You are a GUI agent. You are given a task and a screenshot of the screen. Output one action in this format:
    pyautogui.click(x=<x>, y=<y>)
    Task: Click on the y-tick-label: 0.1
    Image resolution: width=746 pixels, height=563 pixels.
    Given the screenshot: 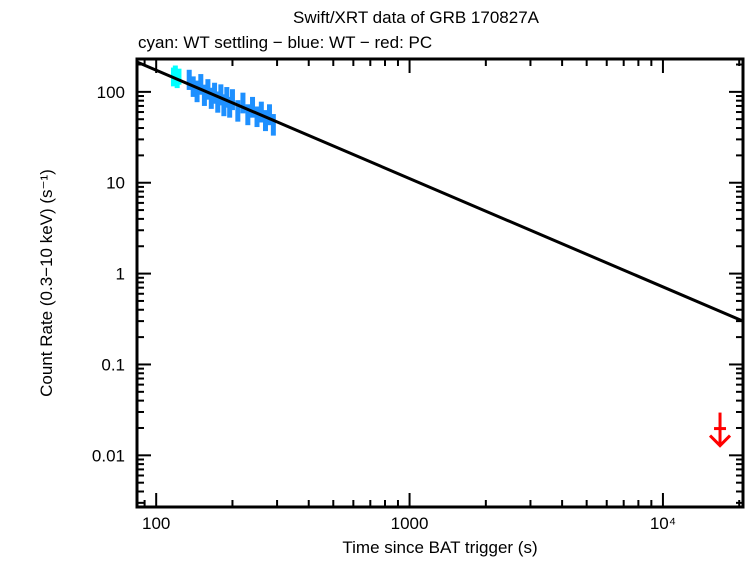 What is the action you would take?
    pyautogui.click(x=113, y=364)
    